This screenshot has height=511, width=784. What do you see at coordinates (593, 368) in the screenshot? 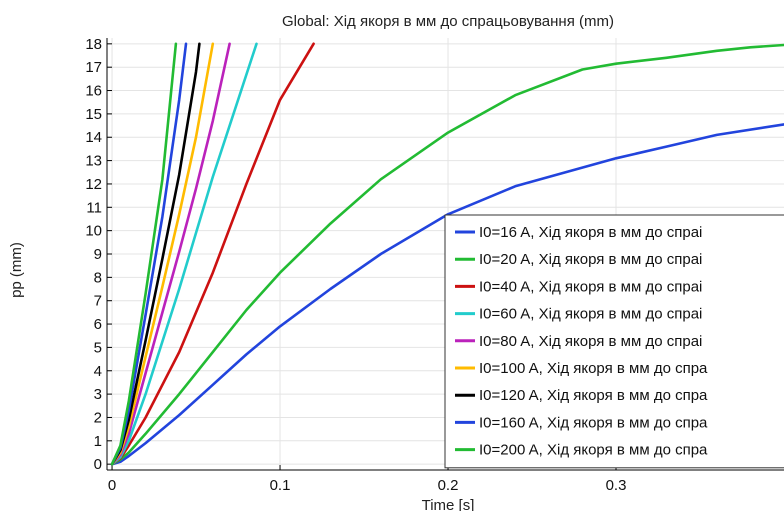
I see `legend-label: I0=100 A, Хід якоря в мм до спра` at bounding box center [593, 368].